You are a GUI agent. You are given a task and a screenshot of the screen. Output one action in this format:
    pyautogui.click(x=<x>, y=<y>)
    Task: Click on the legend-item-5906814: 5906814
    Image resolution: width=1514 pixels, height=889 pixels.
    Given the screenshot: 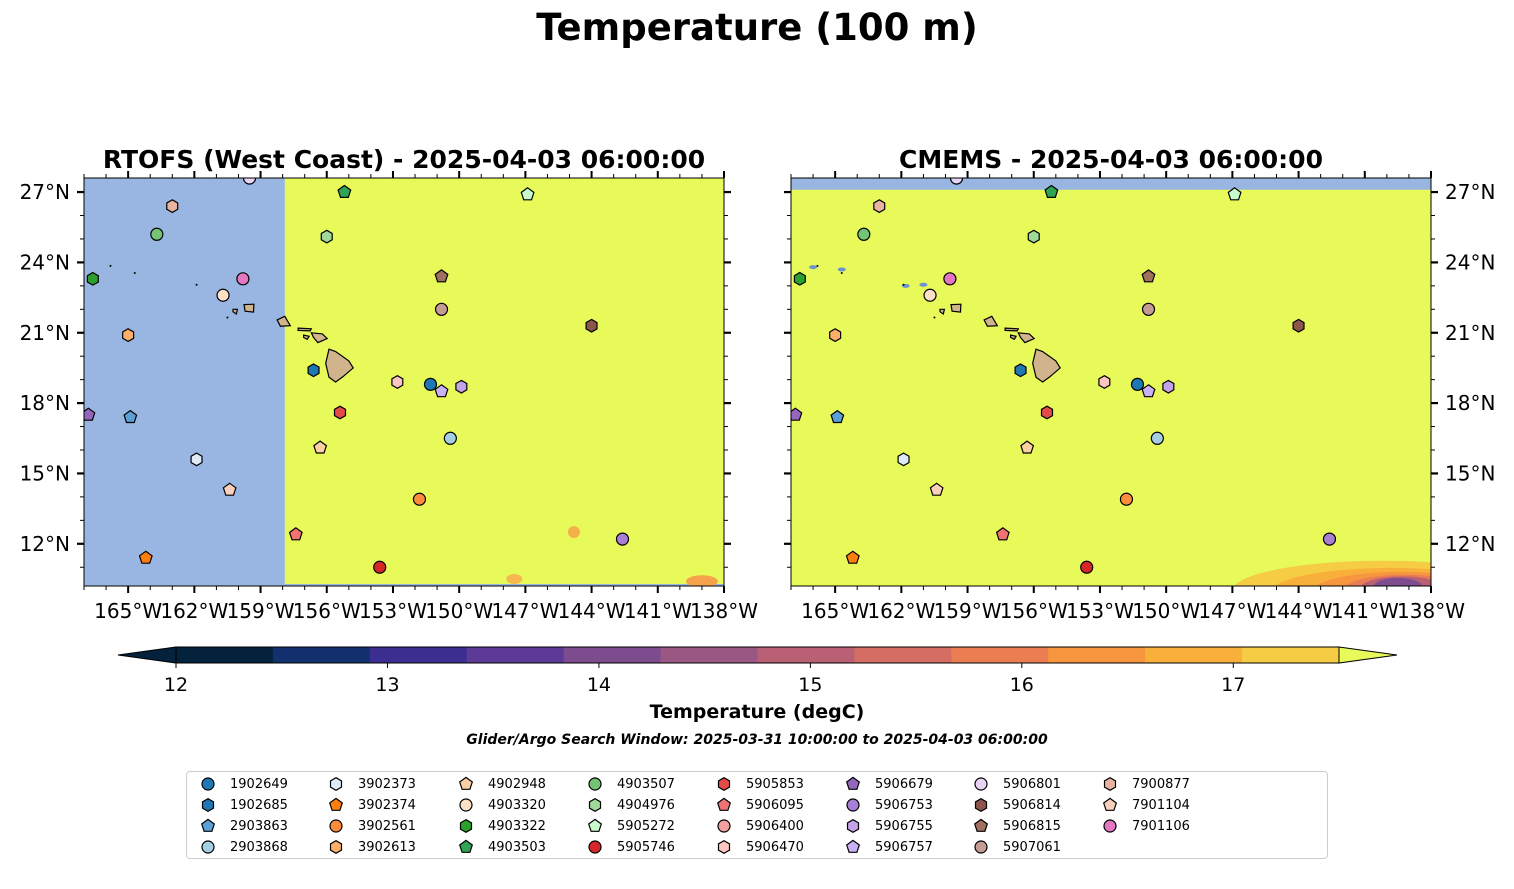 What is the action you would take?
    pyautogui.click(x=1015, y=805)
    